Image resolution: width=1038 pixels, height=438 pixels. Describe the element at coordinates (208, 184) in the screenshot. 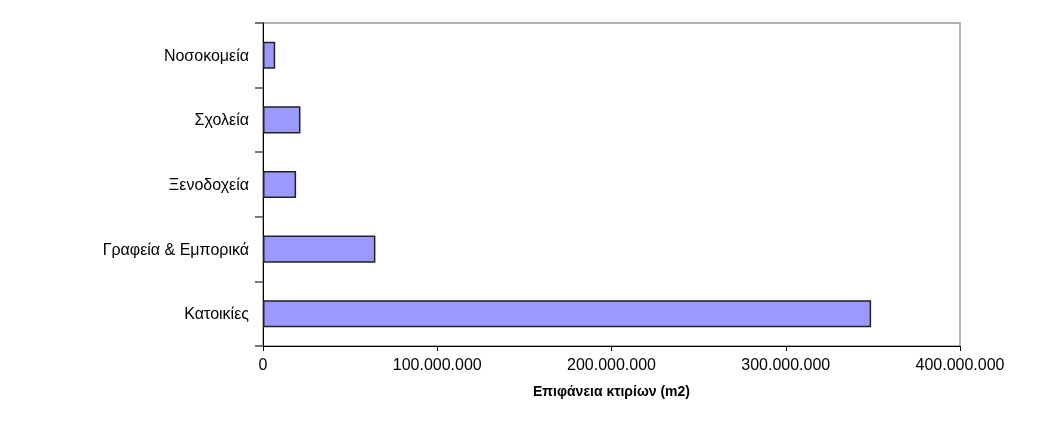

I see `y-tick-label: Ξενοδοχεία` at that location.